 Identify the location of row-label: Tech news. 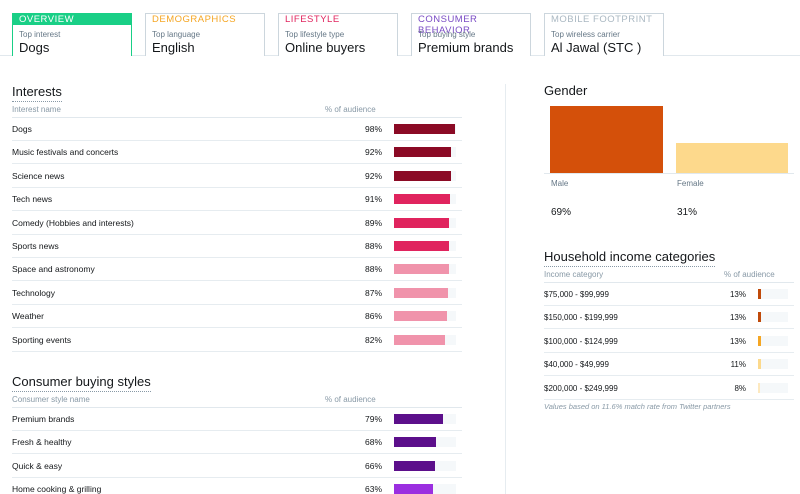
(32, 199).